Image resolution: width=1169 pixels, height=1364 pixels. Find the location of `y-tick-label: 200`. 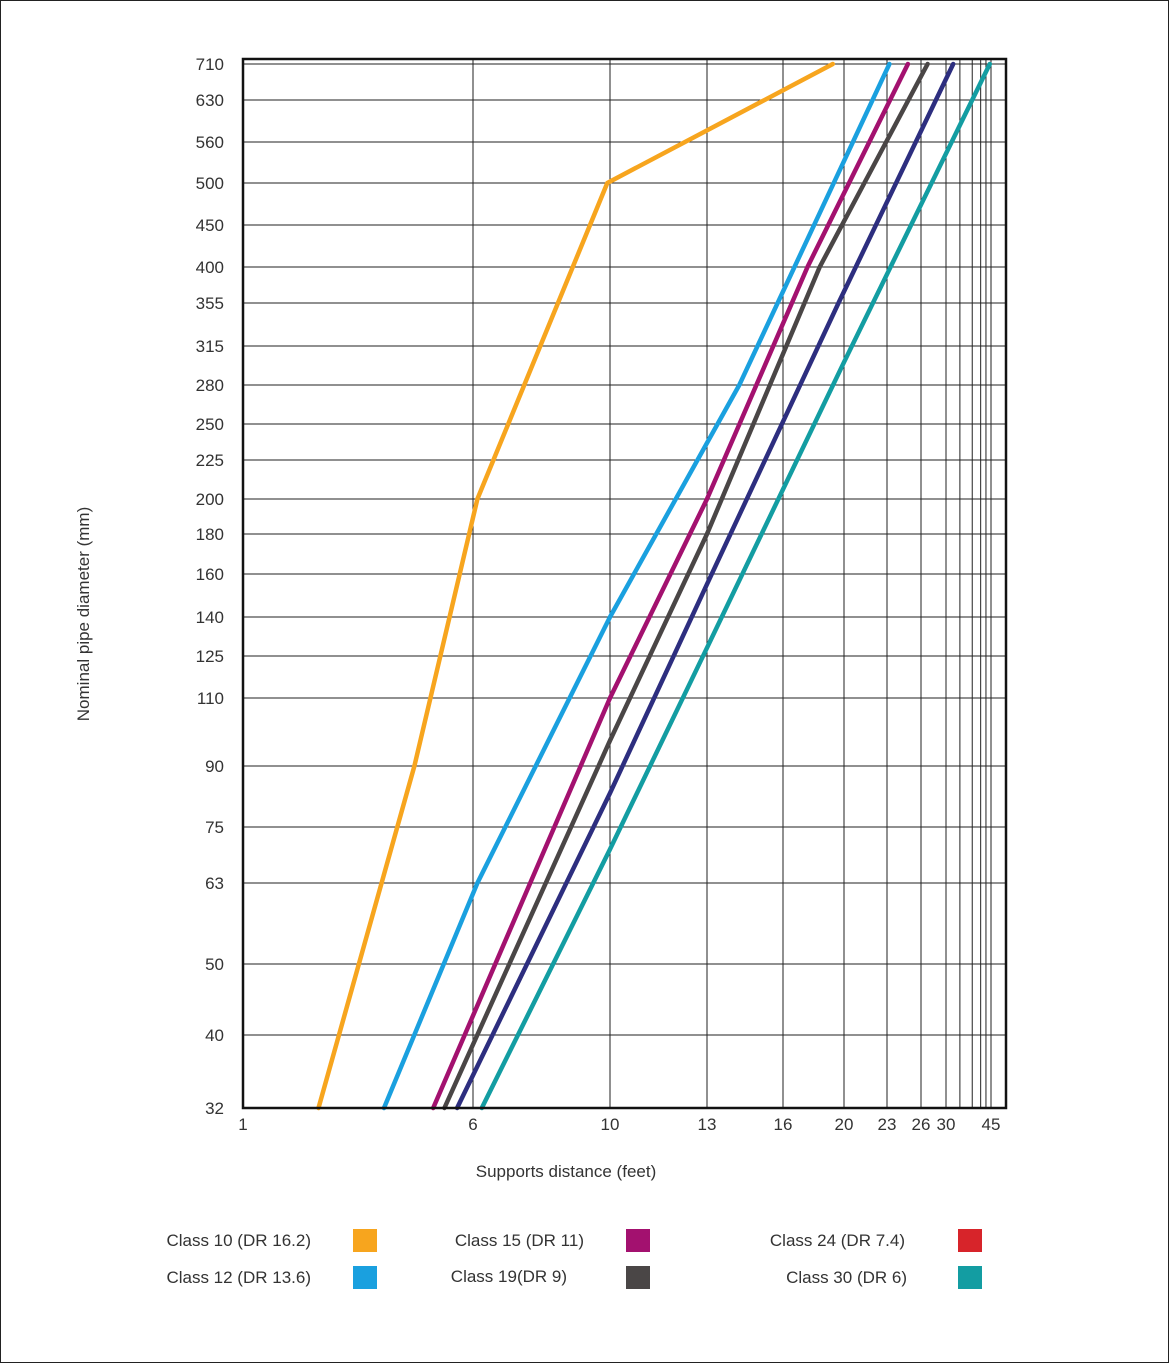

y-tick-label: 200 is located at coordinates (210, 499).